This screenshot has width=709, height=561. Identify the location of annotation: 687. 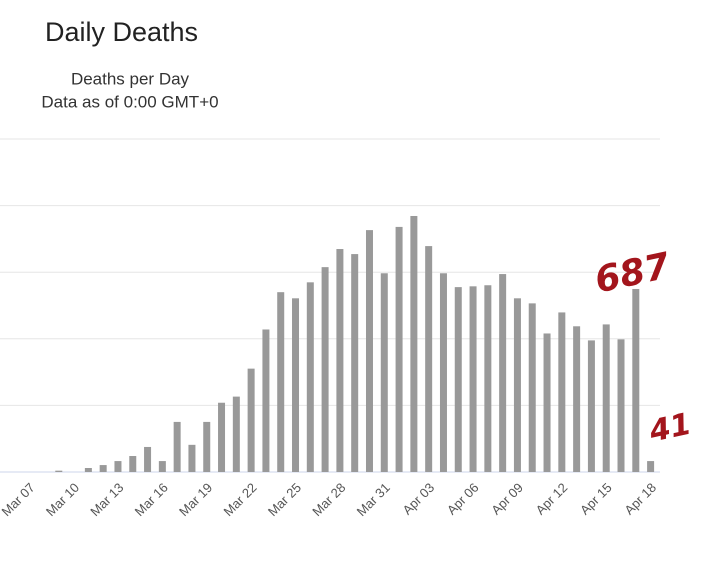
(632, 274).